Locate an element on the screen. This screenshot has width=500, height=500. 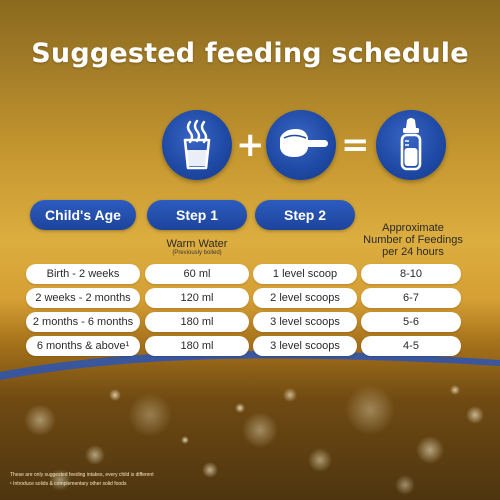
table-cell-age: 6 months & above¹ is located at coordinates (83, 346).